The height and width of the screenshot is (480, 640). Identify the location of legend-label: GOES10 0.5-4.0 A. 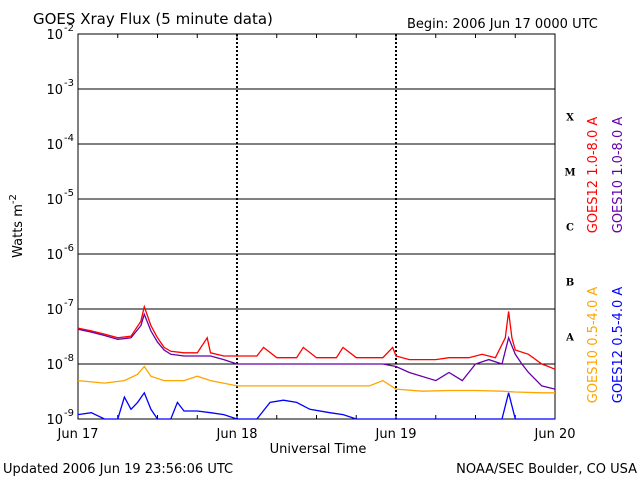
(593, 345).